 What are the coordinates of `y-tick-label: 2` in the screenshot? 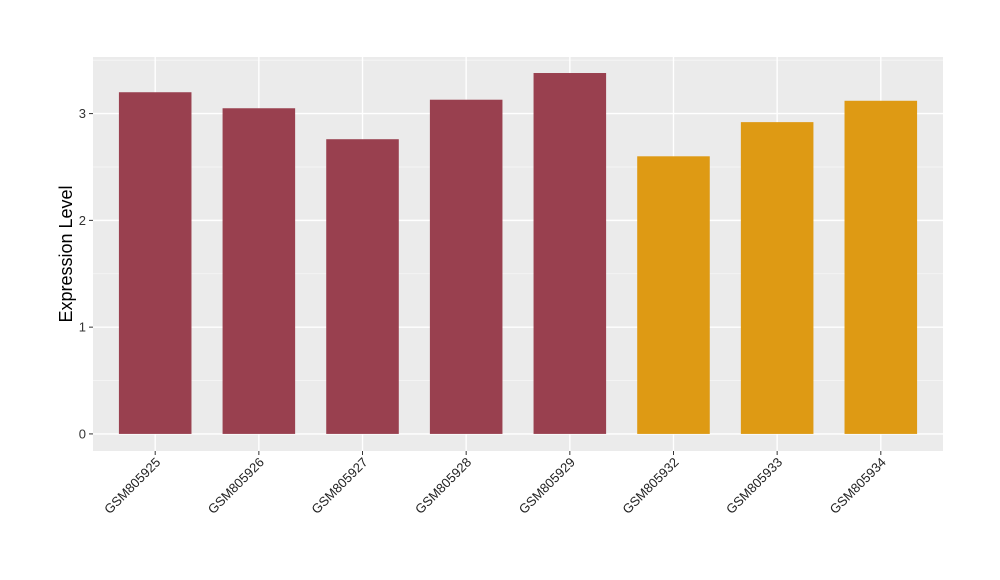 It's located at (82, 220).